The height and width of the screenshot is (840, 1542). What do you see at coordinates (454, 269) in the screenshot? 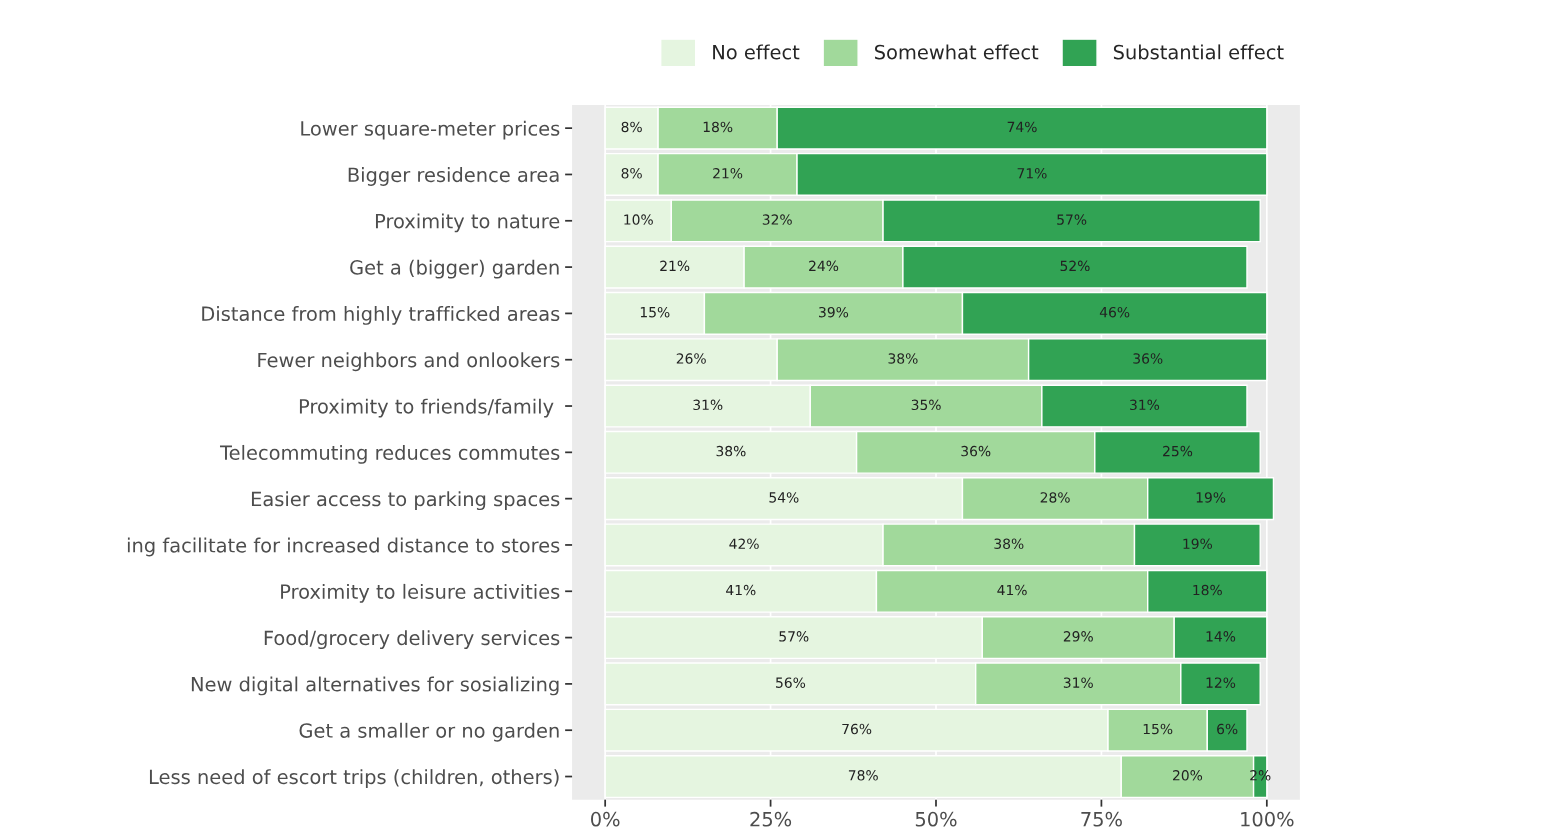
I see `y-tick-label: Get a (bigger) garden` at bounding box center [454, 269].